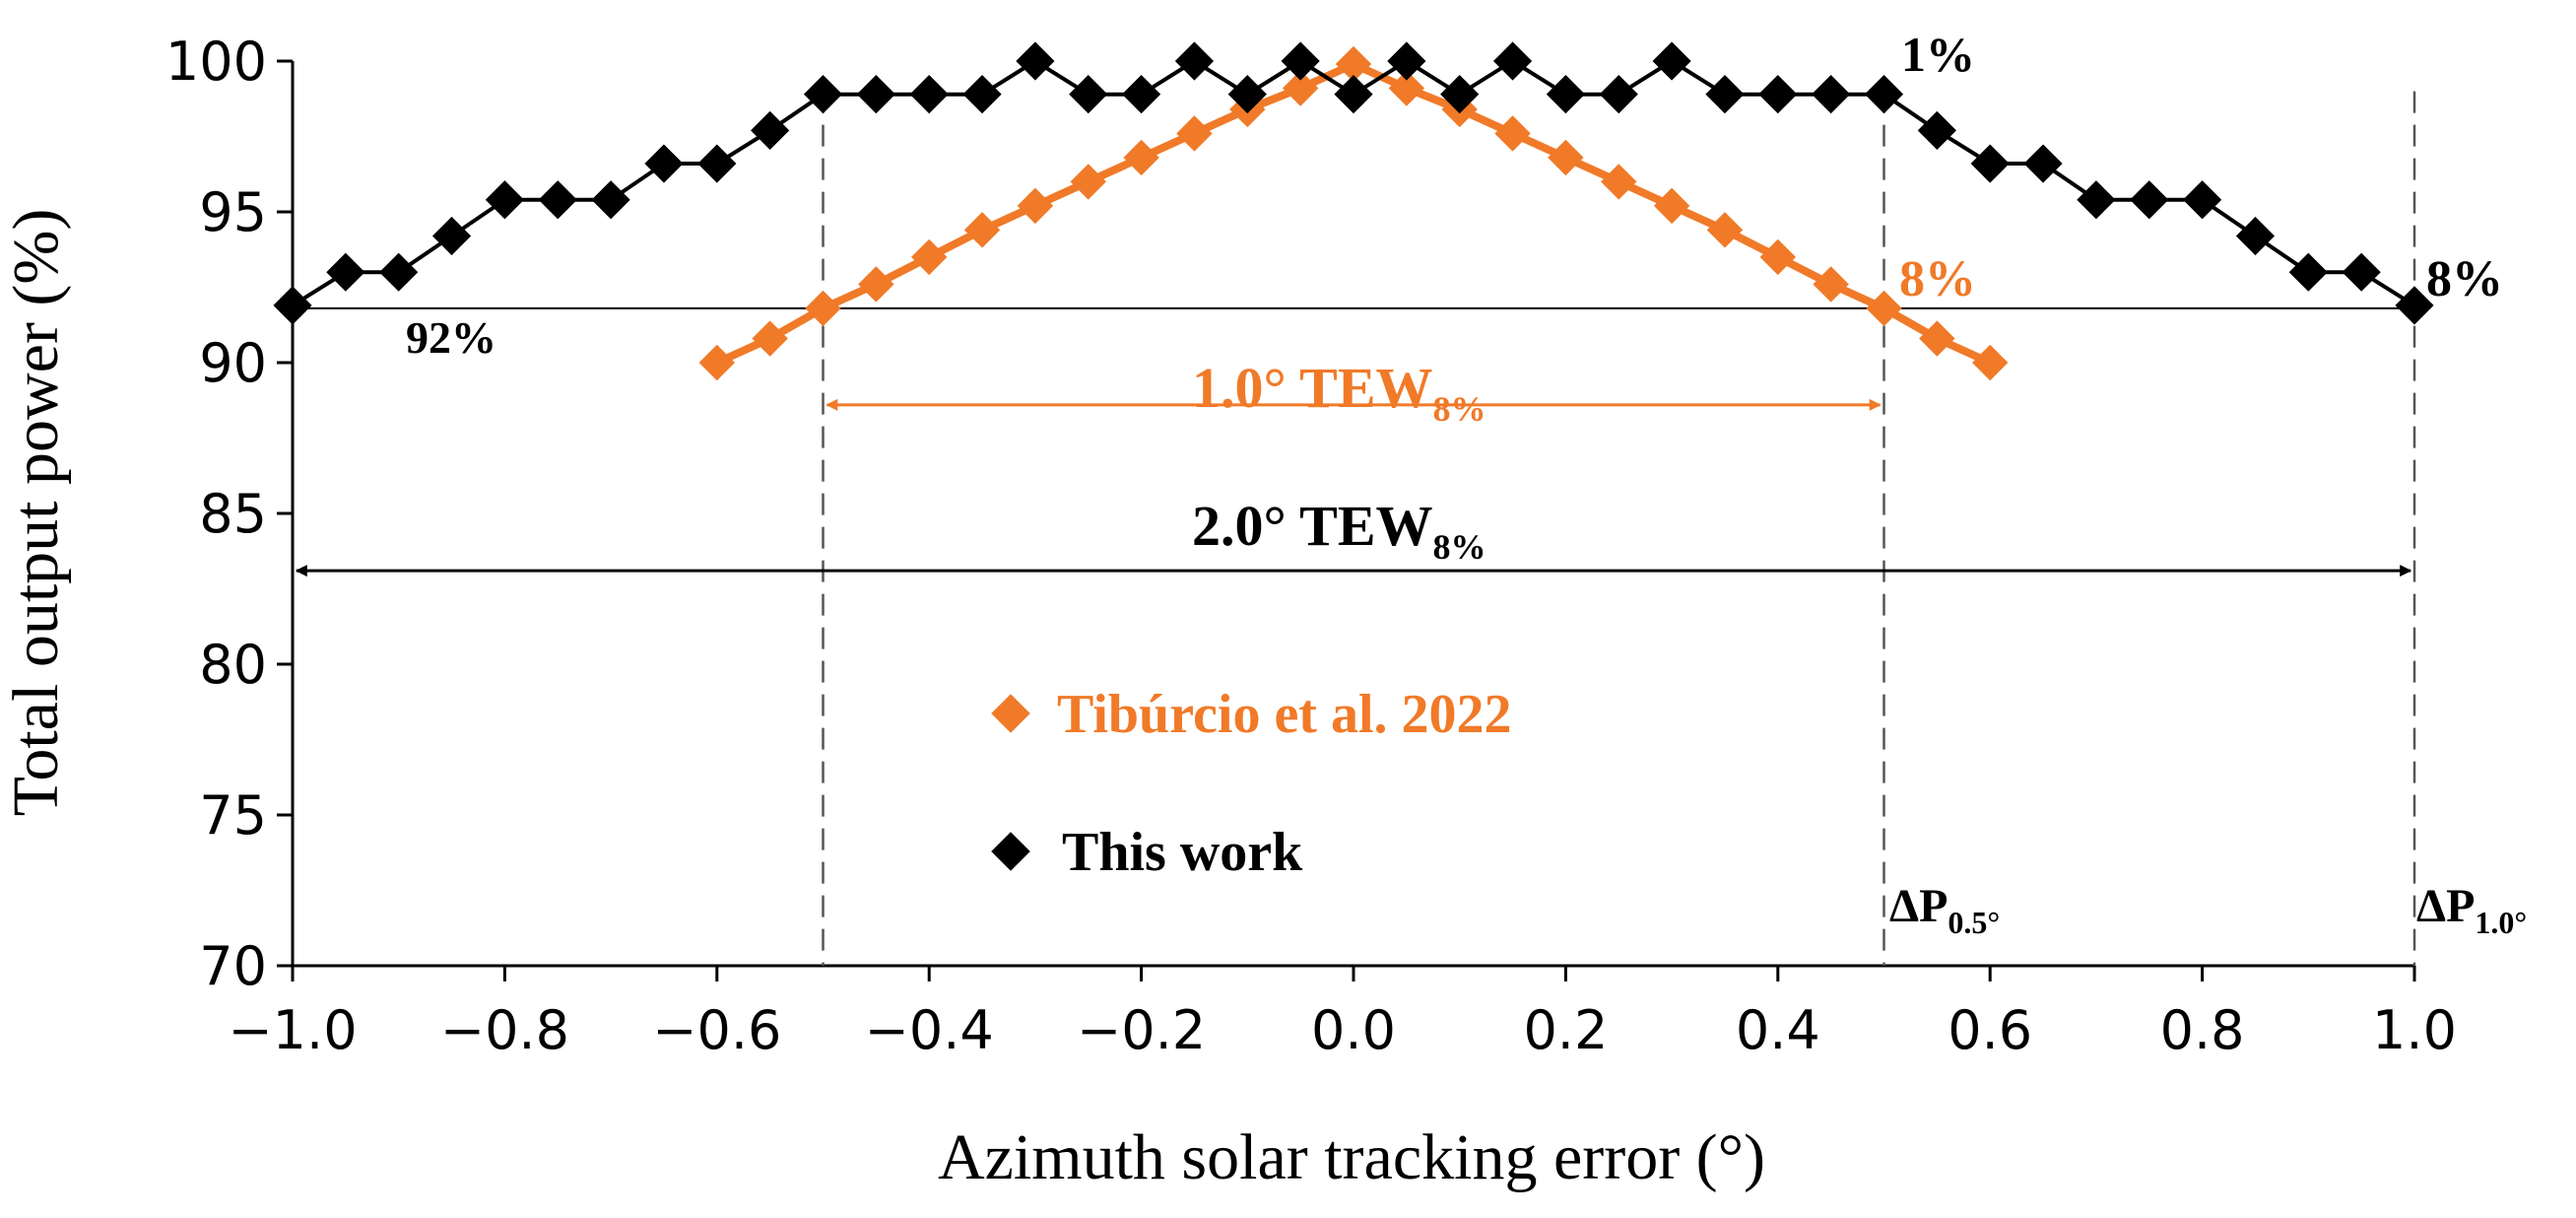 The height and width of the screenshot is (1218, 2576). Describe the element at coordinates (1252, 784) in the screenshot. I see `legend: Tibúrcio et al. 2022 This work` at that location.